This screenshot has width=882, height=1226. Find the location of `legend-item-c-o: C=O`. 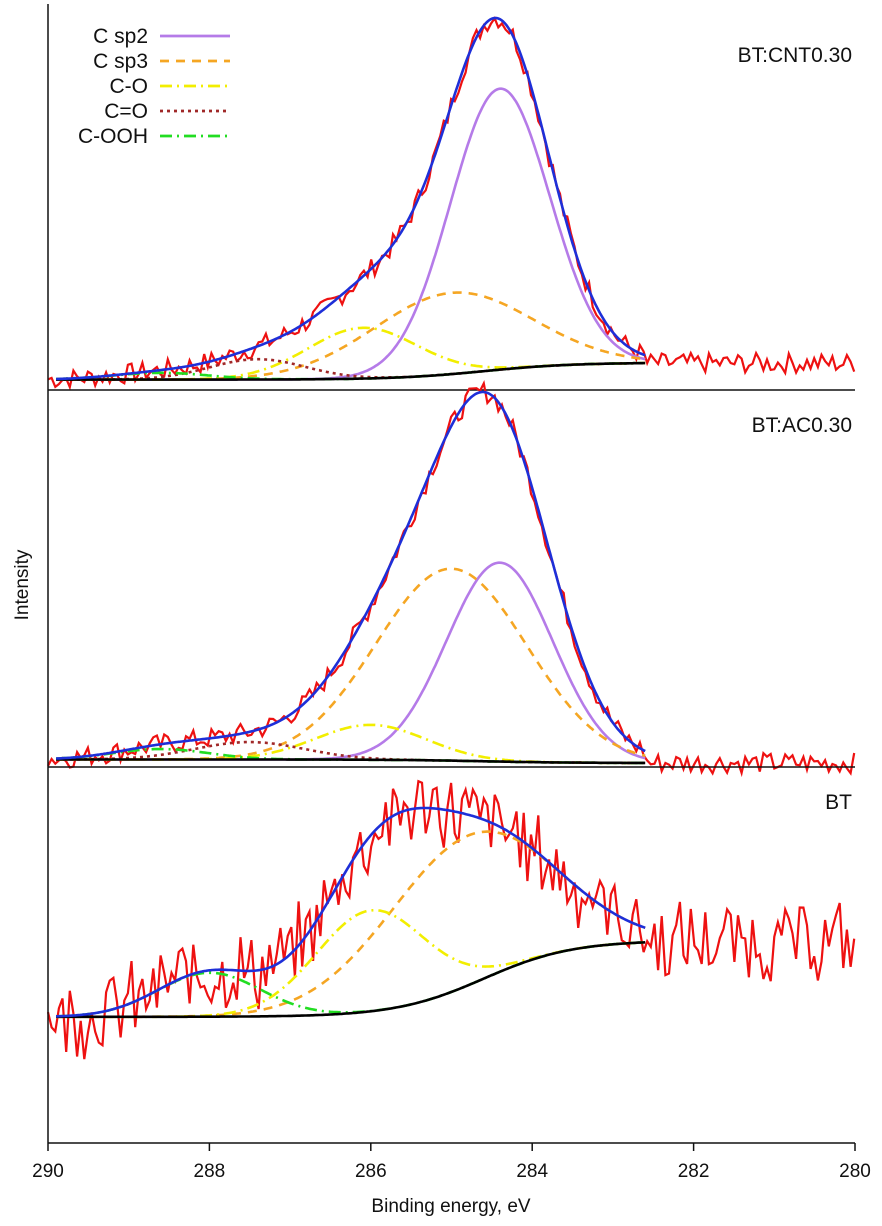

legend-item-c-o: C=O is located at coordinates (167, 111).